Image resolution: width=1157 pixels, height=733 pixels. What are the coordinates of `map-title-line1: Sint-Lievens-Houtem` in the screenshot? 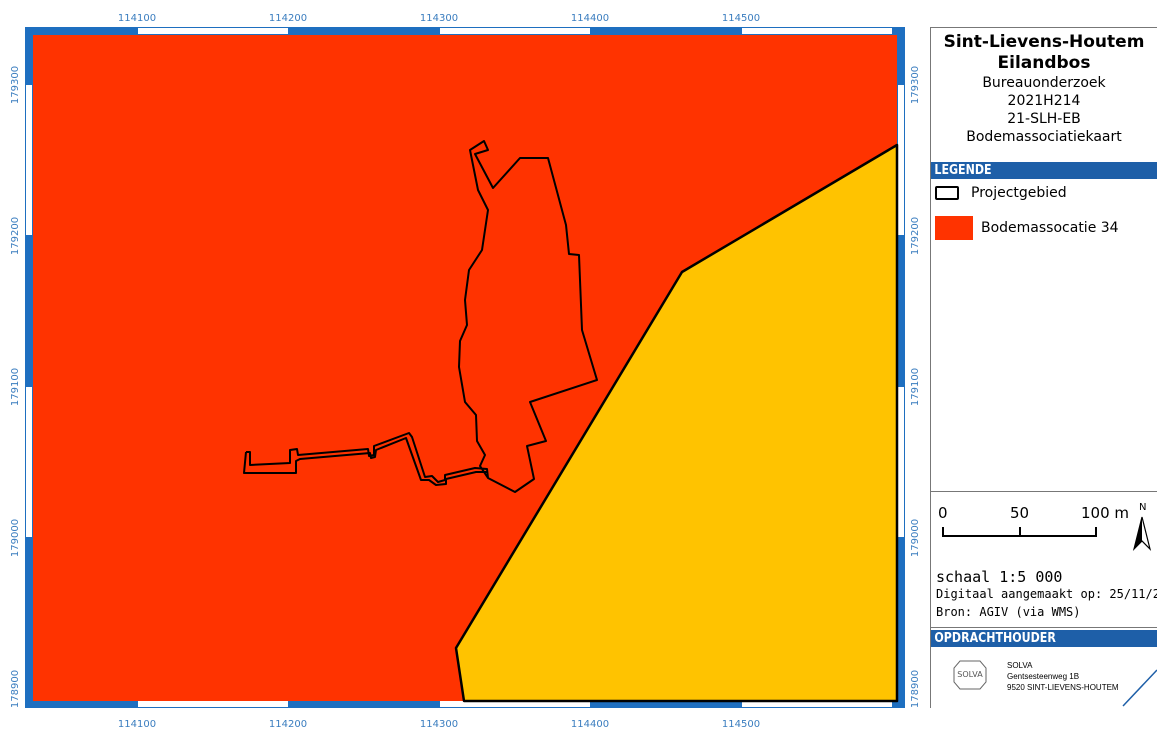 It's located at (1044, 42).